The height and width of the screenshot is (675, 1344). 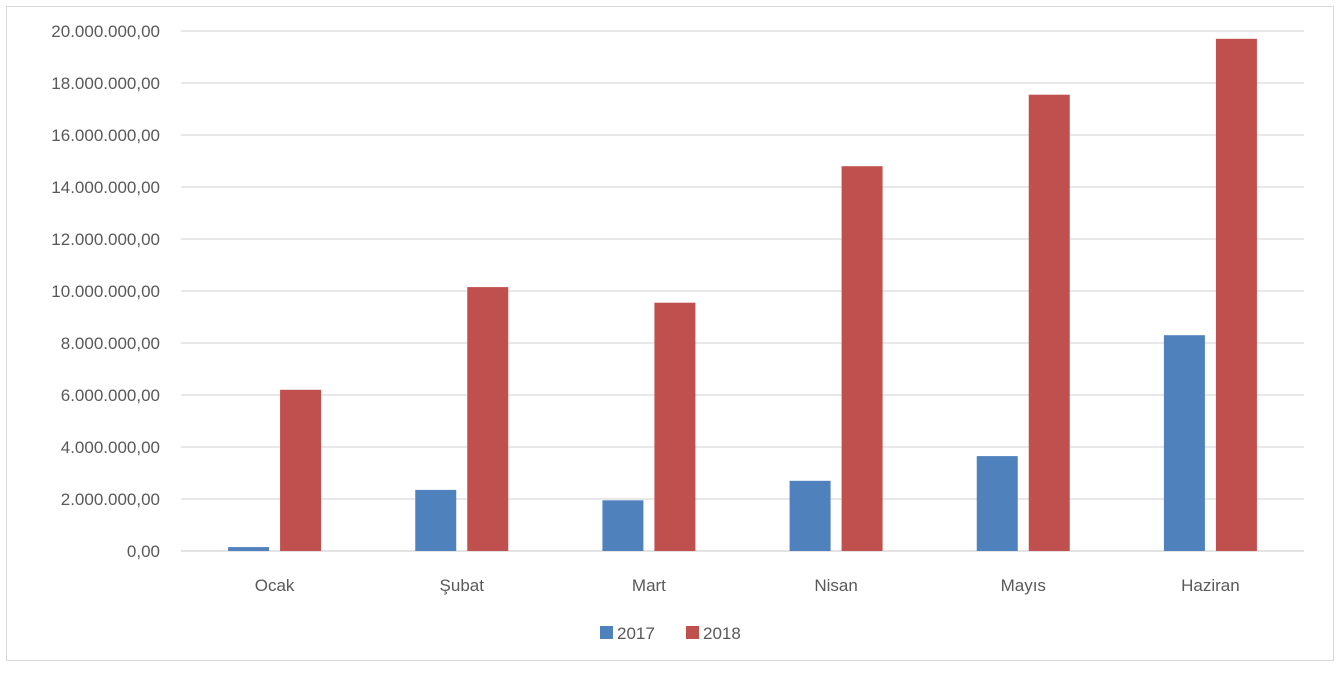 I want to click on bar-2017-Mart, so click(x=623, y=525).